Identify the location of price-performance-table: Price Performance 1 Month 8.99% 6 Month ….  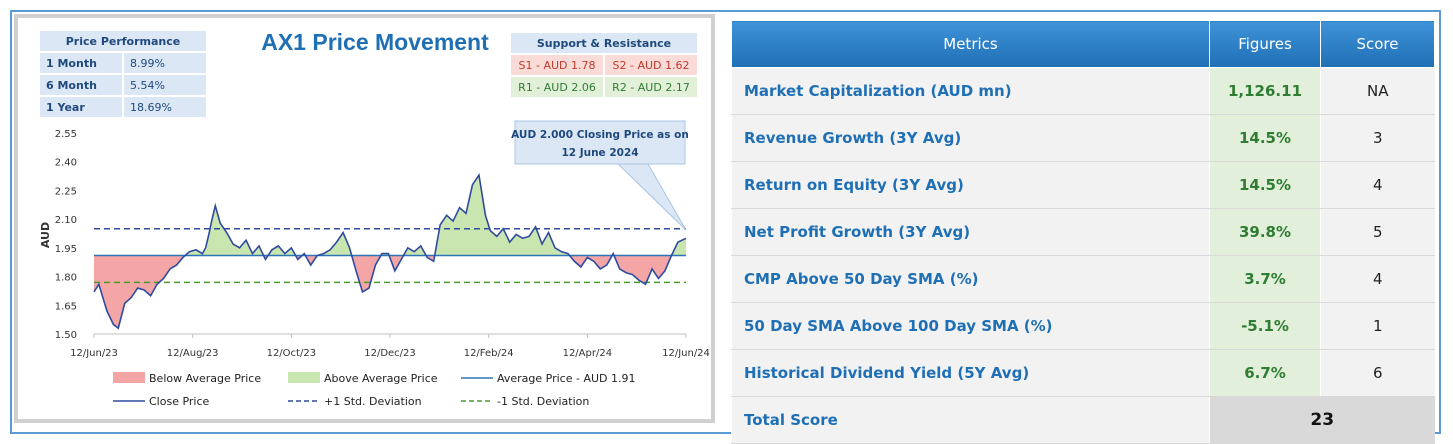
(123, 74).